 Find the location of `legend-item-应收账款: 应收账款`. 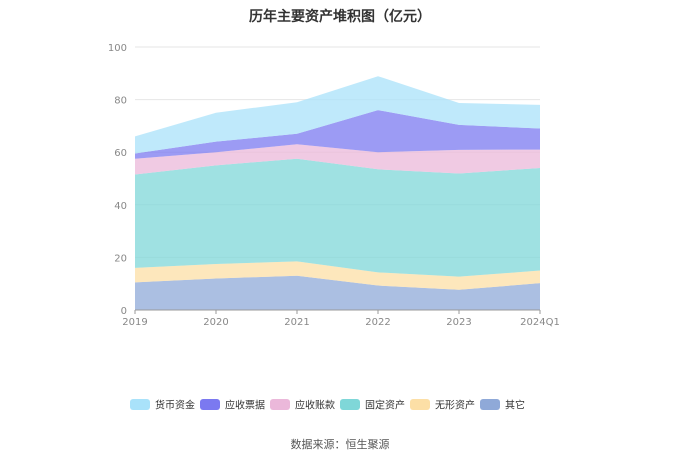

legend-item-应收账款: 应收账款 is located at coordinates (302, 405).